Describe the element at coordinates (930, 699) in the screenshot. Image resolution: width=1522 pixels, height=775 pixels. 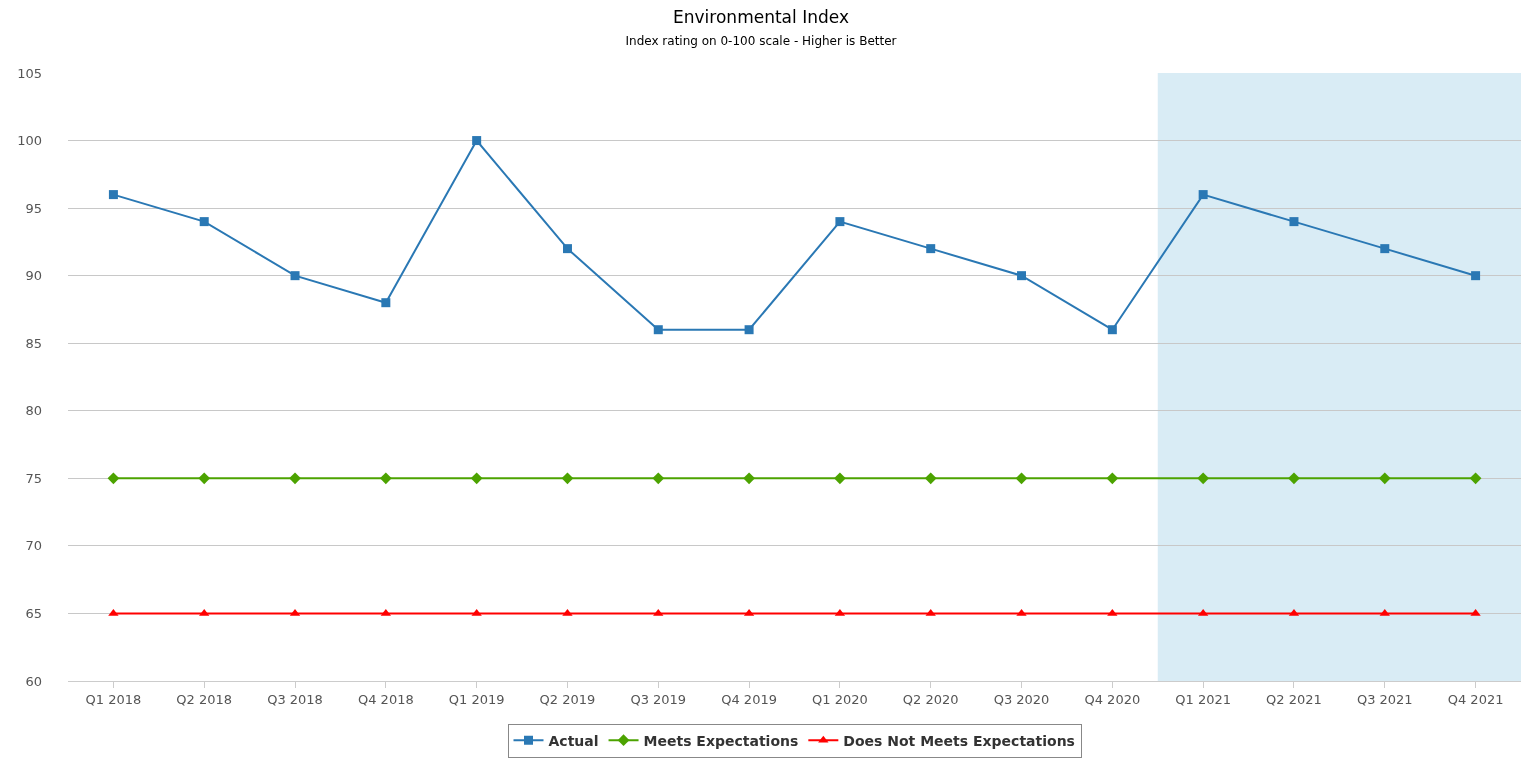
I see `x-tick-label: Q2 2020` at that location.